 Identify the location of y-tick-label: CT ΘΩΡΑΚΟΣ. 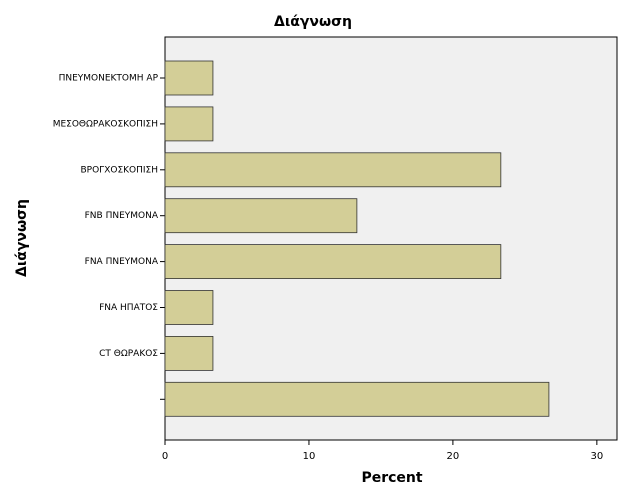
(128, 354).